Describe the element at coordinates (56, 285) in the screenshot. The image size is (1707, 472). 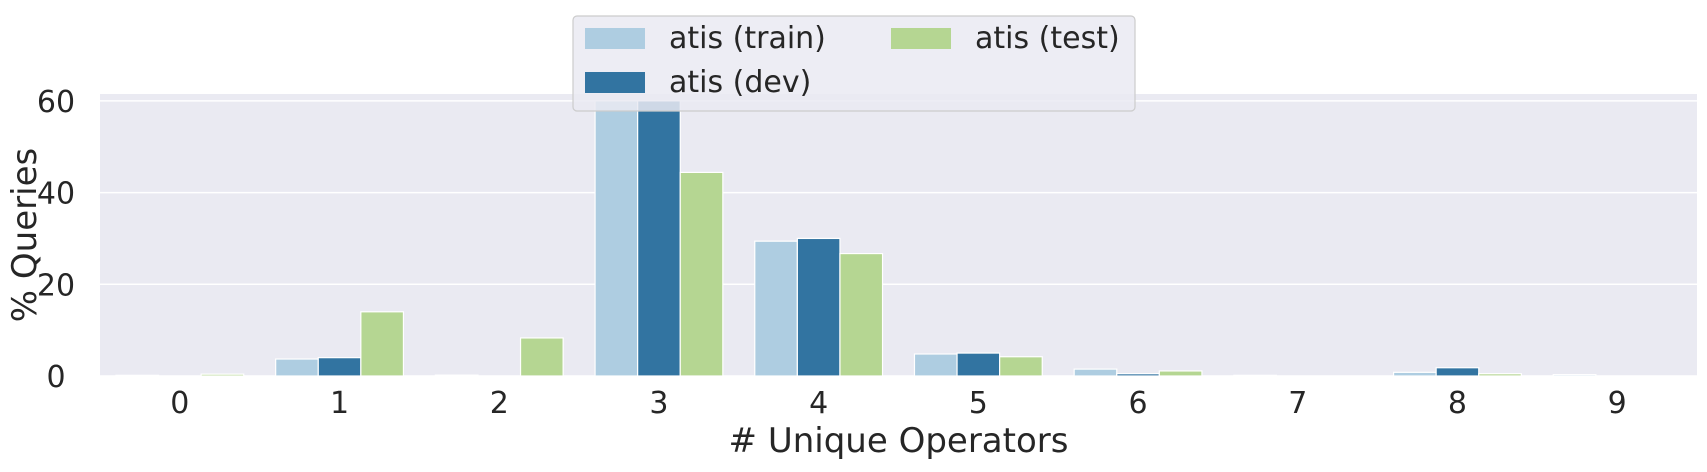
I see `y-tick-label: 20` at that location.